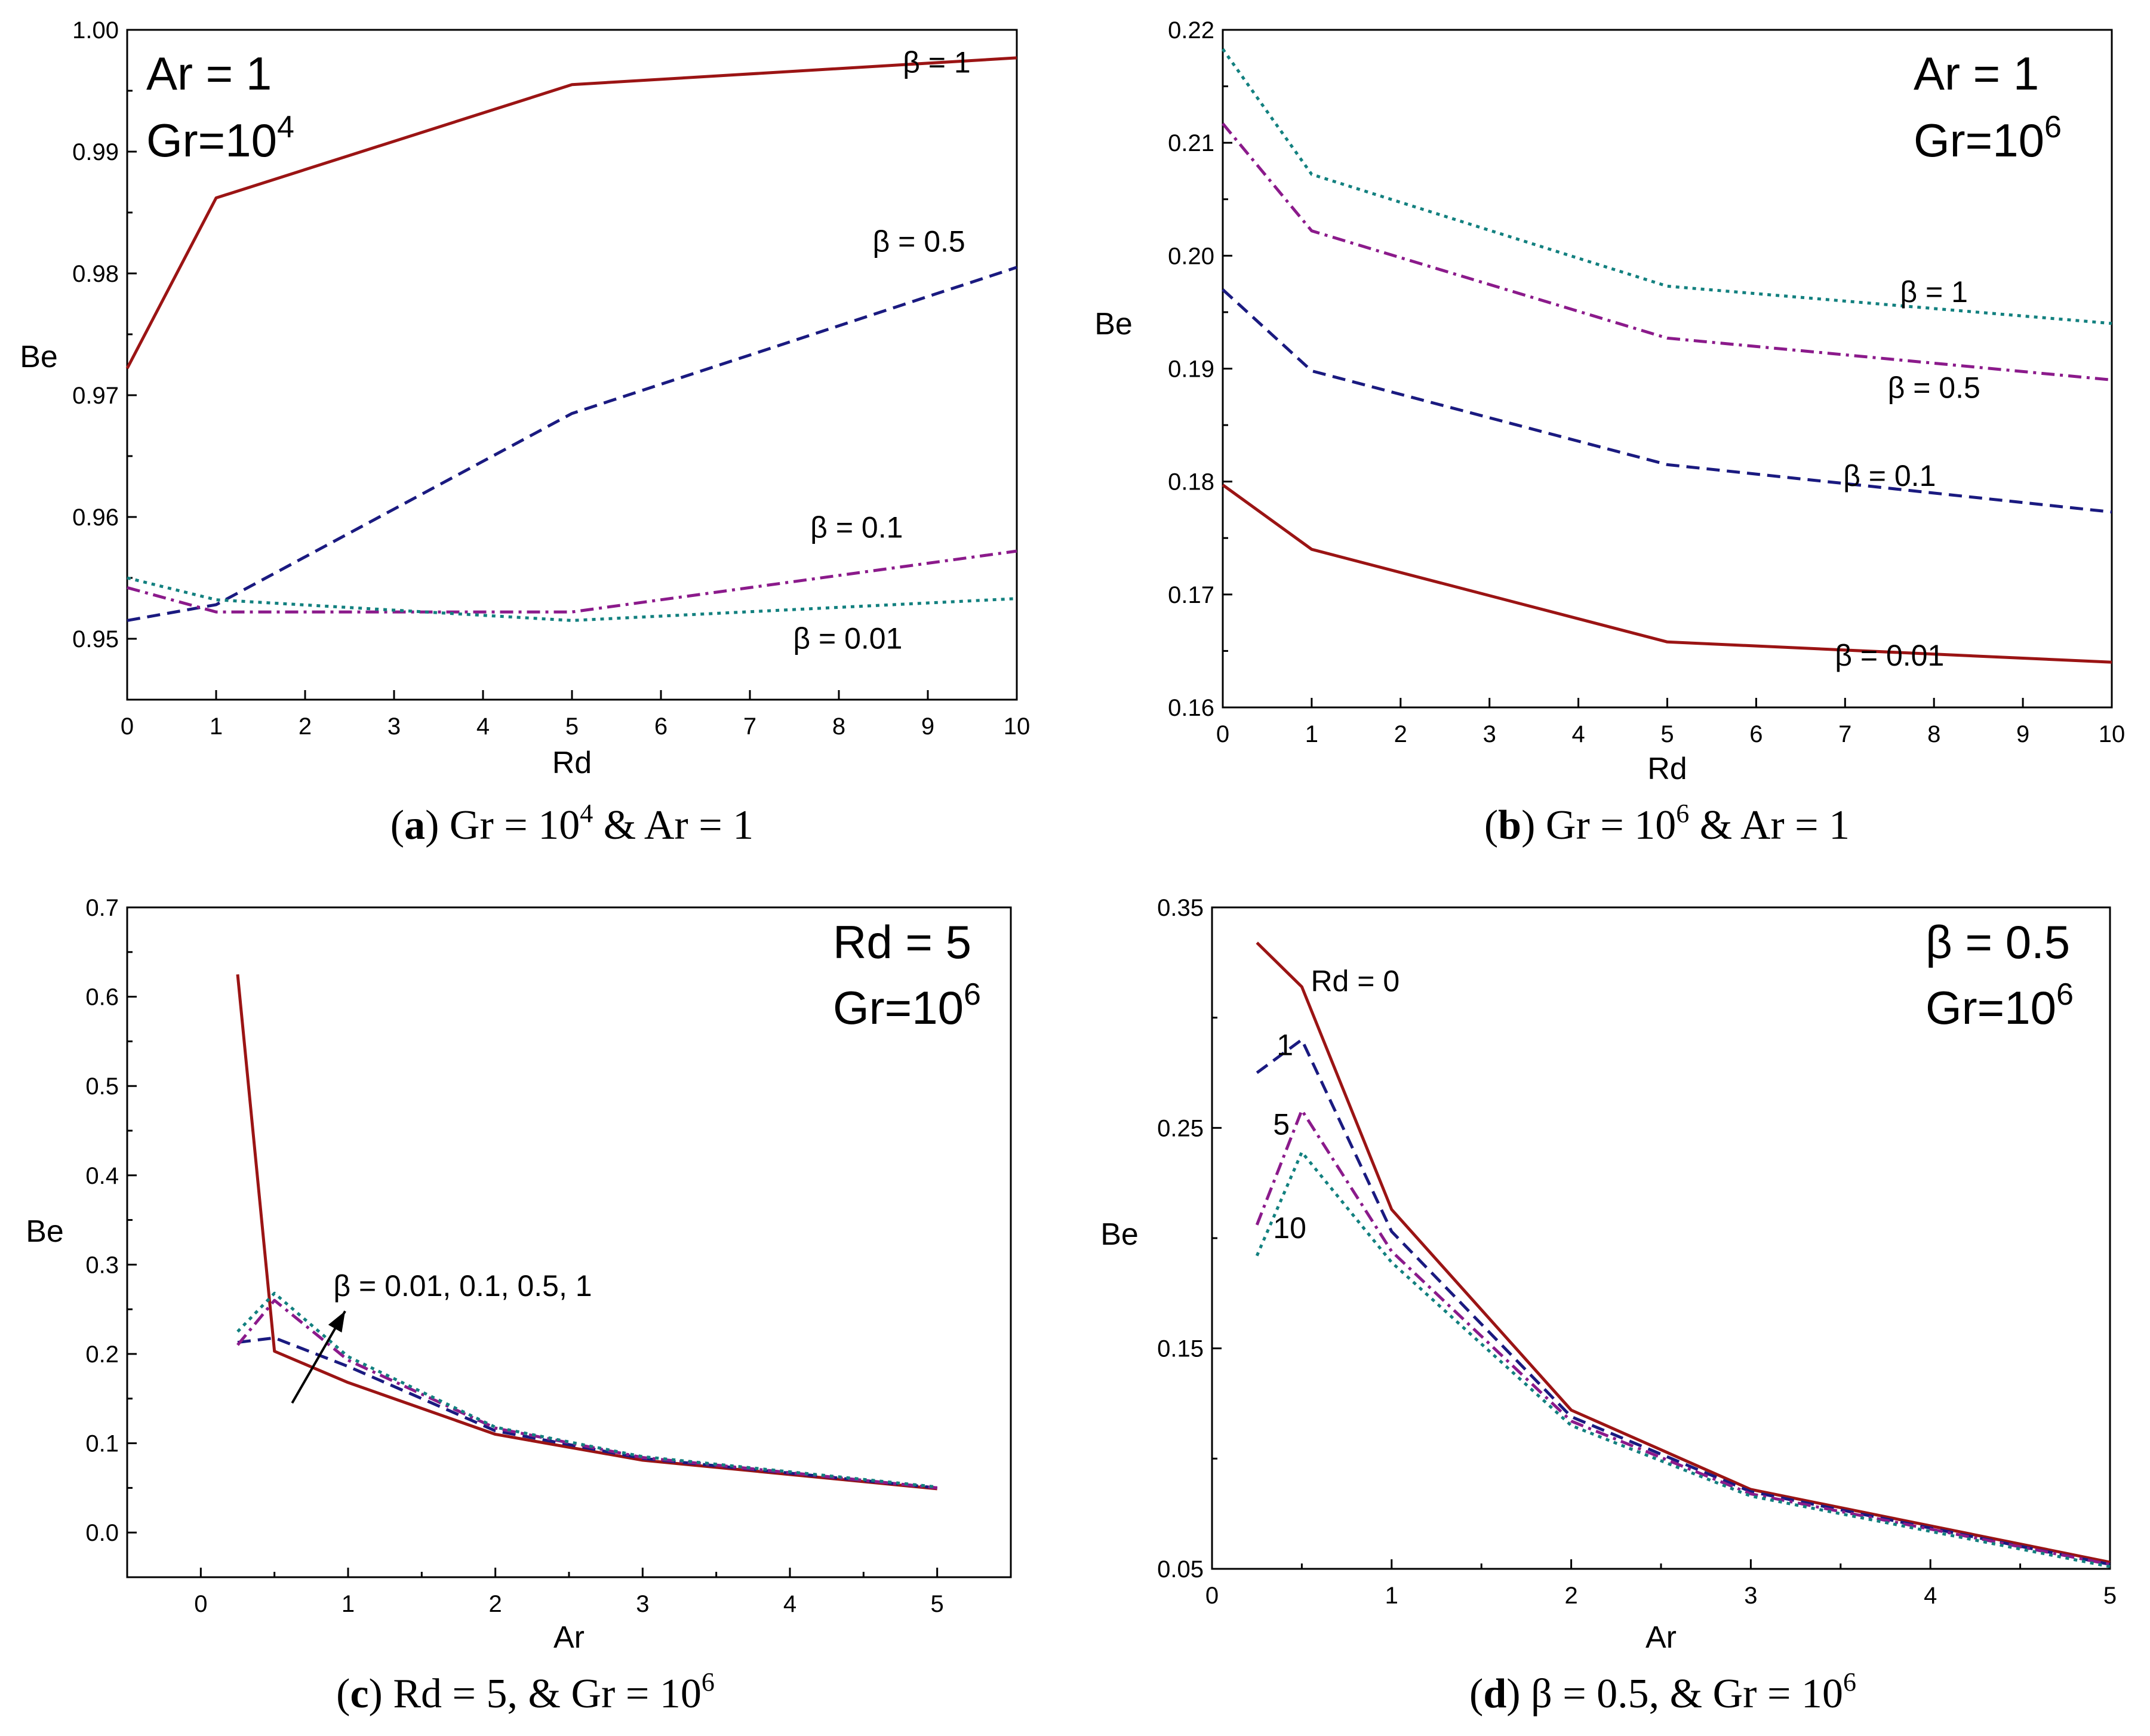 This screenshot has height=1736, width=2150. I want to click on y-tick-label: 0.97, so click(95, 396).